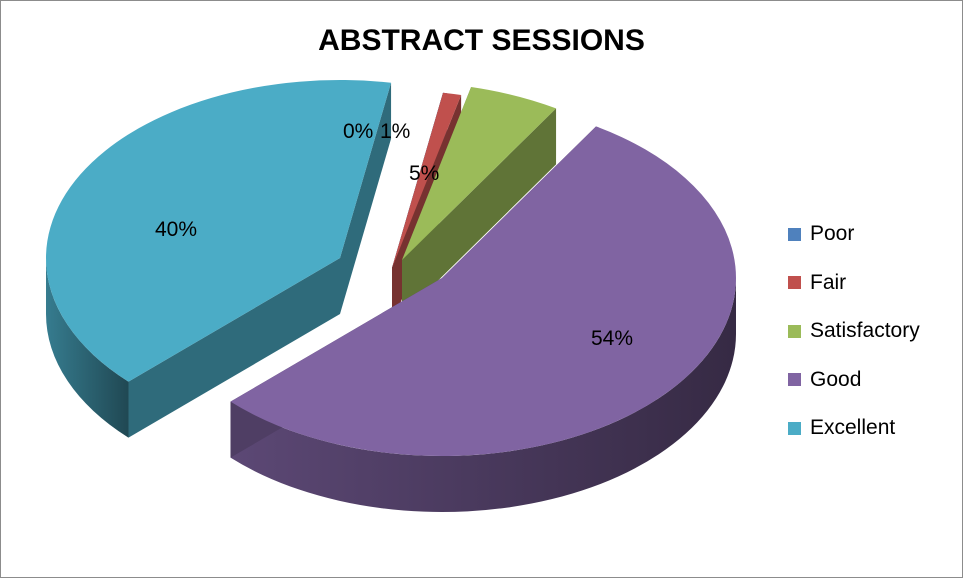 The width and height of the screenshot is (963, 578). What do you see at coordinates (176, 229) in the screenshot?
I see `data-label-excellent: 40%` at bounding box center [176, 229].